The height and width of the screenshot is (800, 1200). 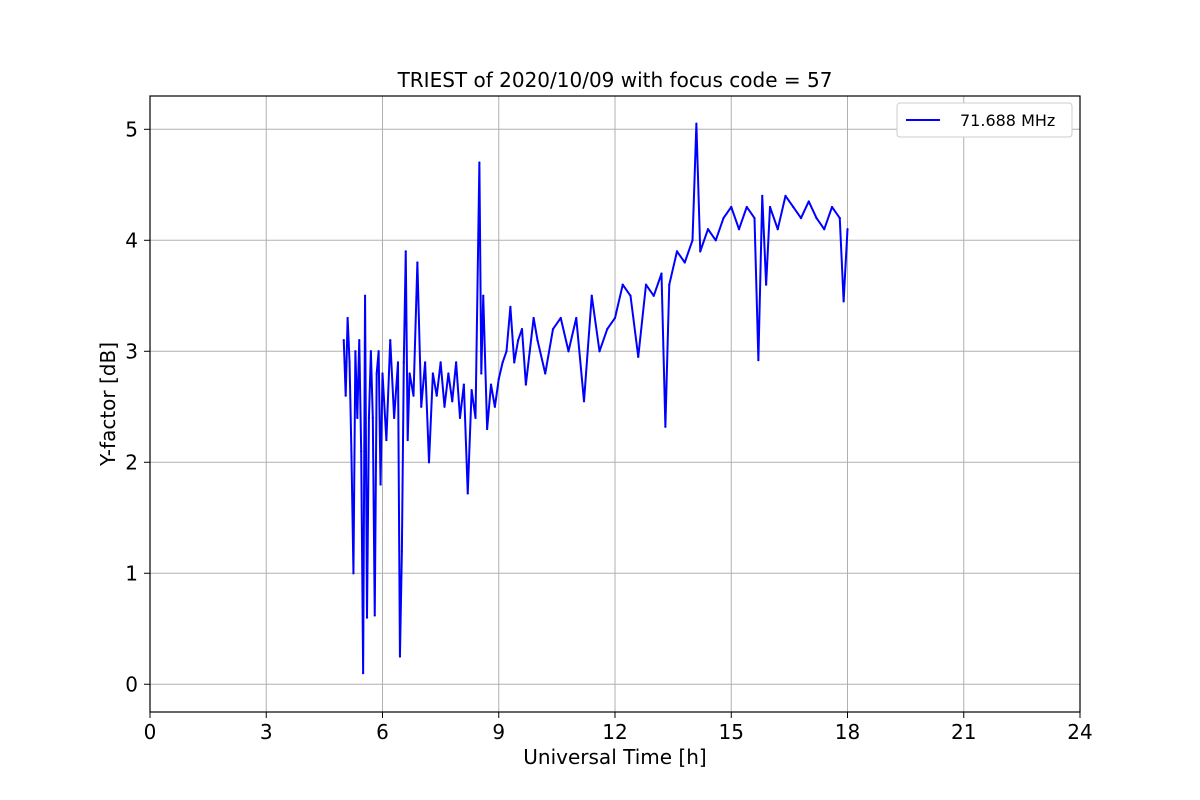 I want to click on y-axis-label: Y-factor [dB], so click(x=108, y=404).